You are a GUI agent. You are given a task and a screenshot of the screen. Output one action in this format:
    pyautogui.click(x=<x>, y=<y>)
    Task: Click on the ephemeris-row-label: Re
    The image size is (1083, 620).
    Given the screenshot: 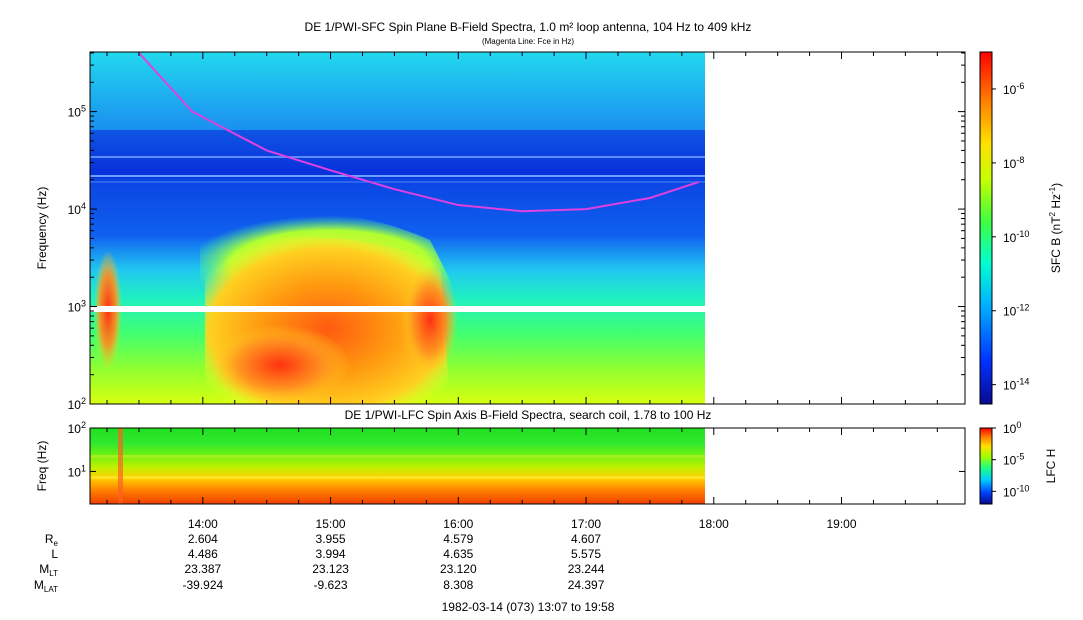 What is the action you would take?
    pyautogui.click(x=52, y=540)
    